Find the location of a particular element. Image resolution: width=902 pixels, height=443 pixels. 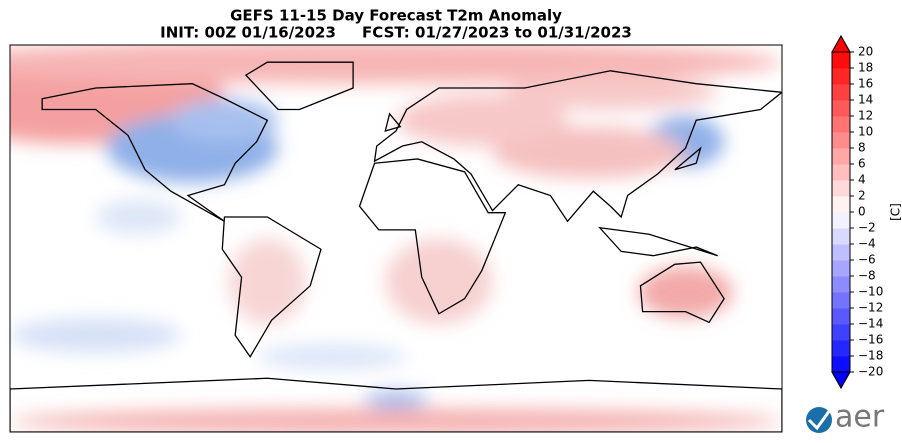

colorbar-tick-label: −10 is located at coordinates (870, 292).